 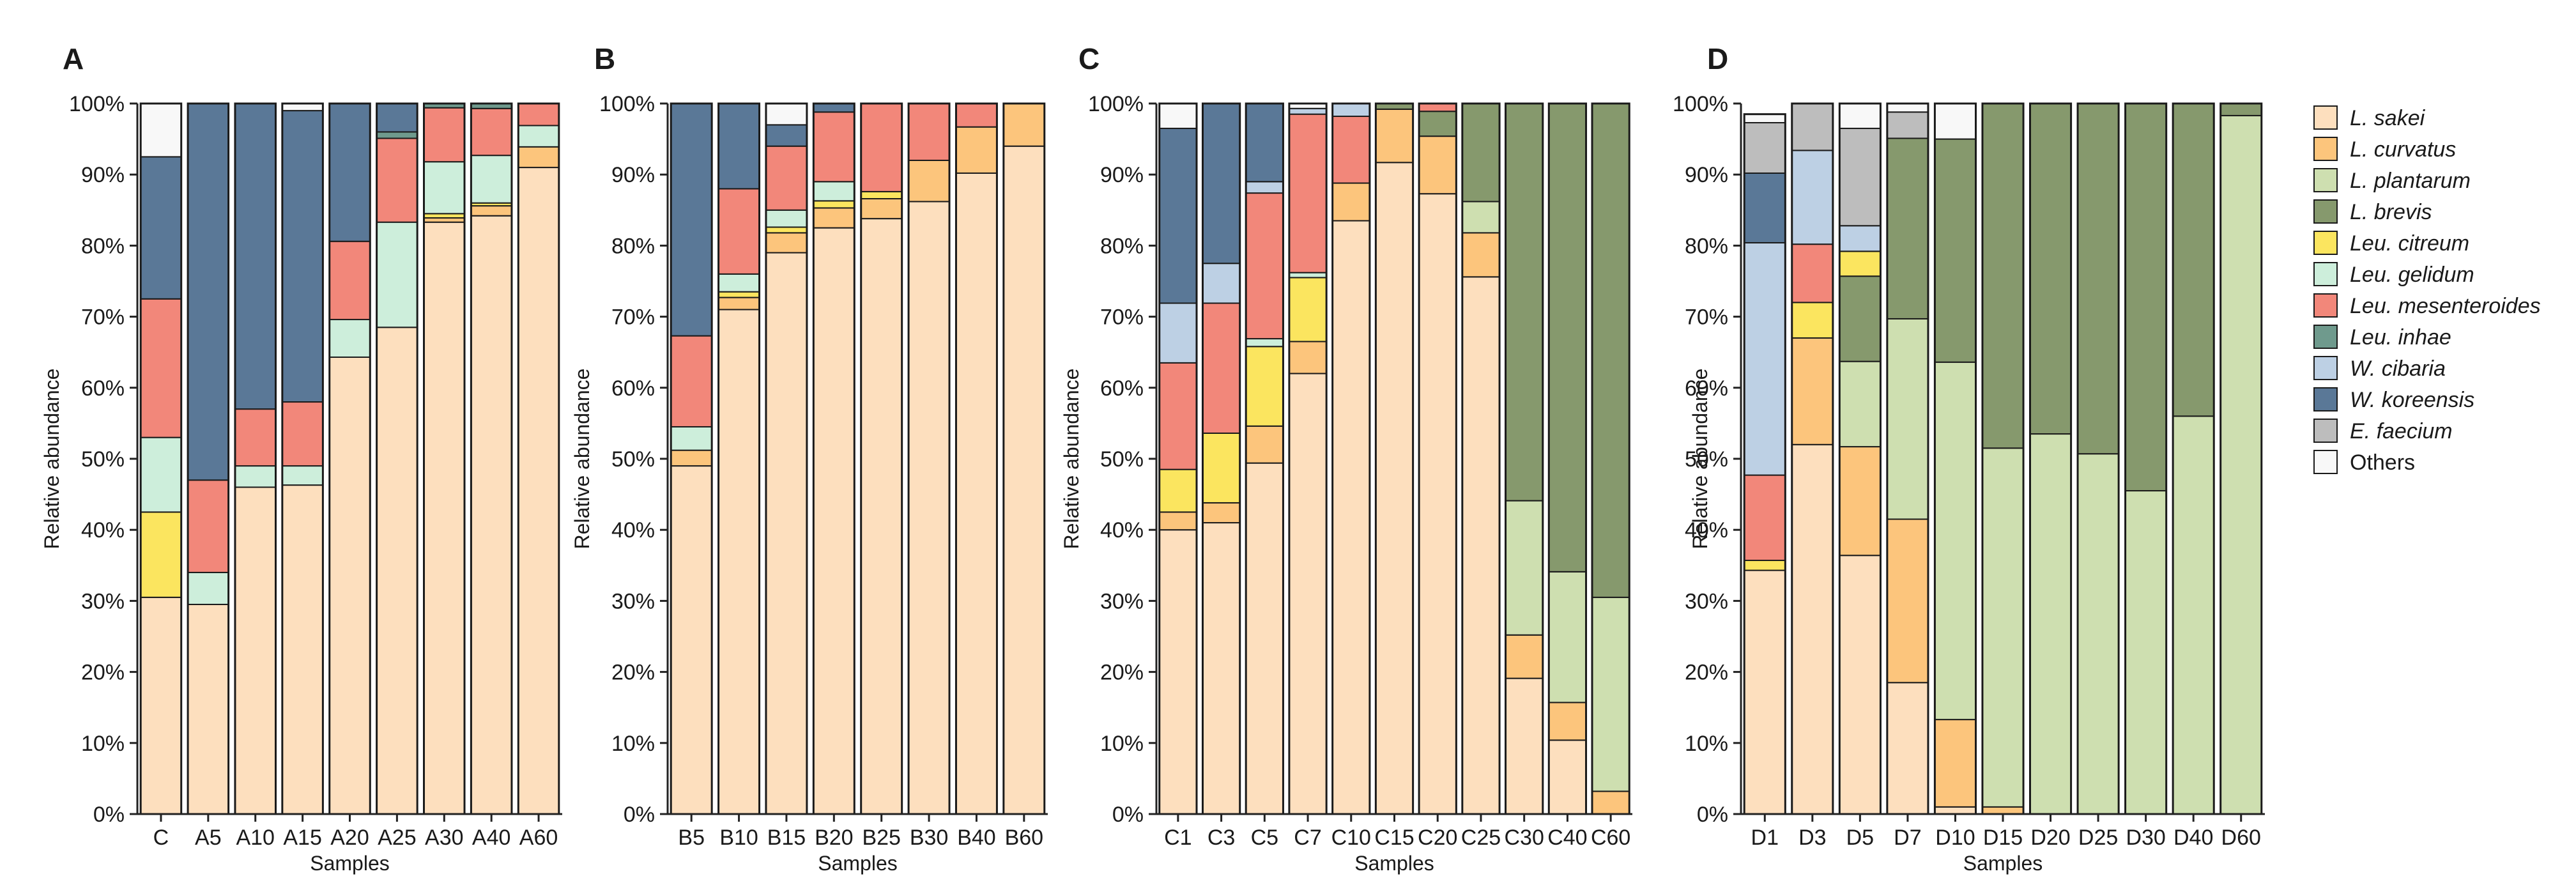 I want to click on bar-C, so click(x=161, y=459).